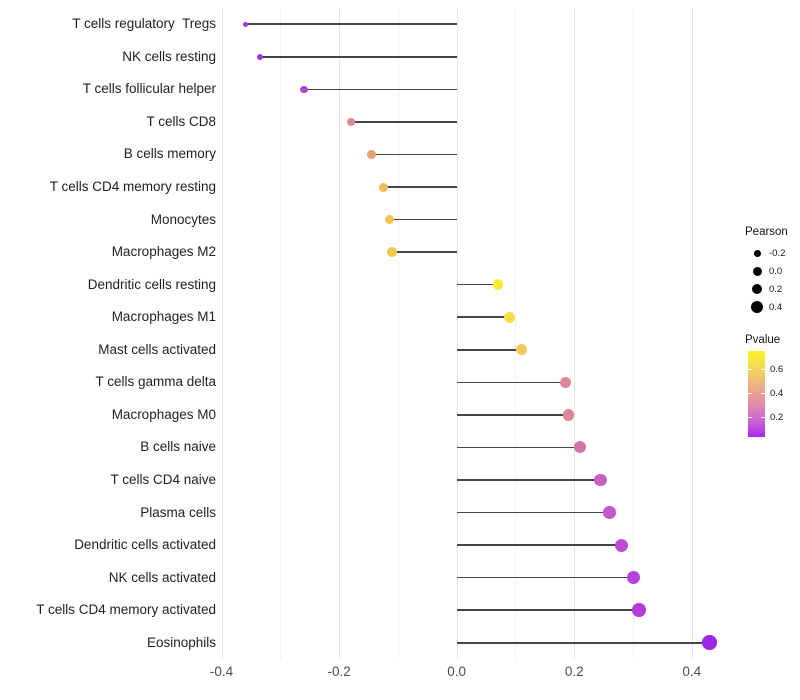  Describe the element at coordinates (163, 414) in the screenshot. I see `y-axis-label: Macrophages M0` at that location.